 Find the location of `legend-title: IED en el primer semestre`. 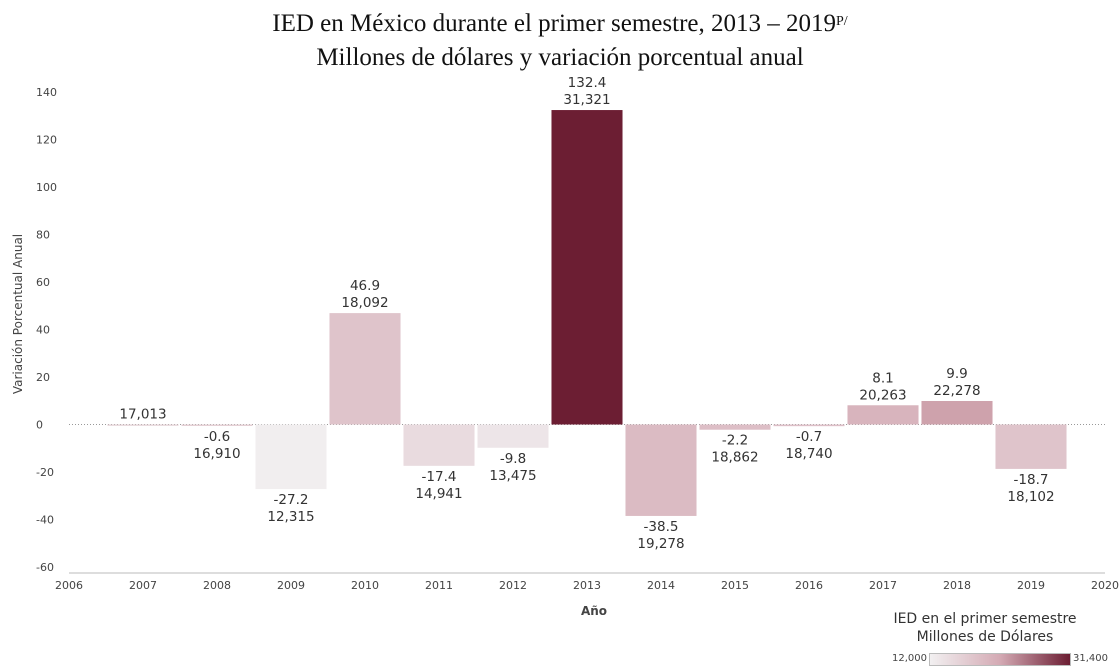

legend-title: IED en el primer semestre is located at coordinates (985, 619).